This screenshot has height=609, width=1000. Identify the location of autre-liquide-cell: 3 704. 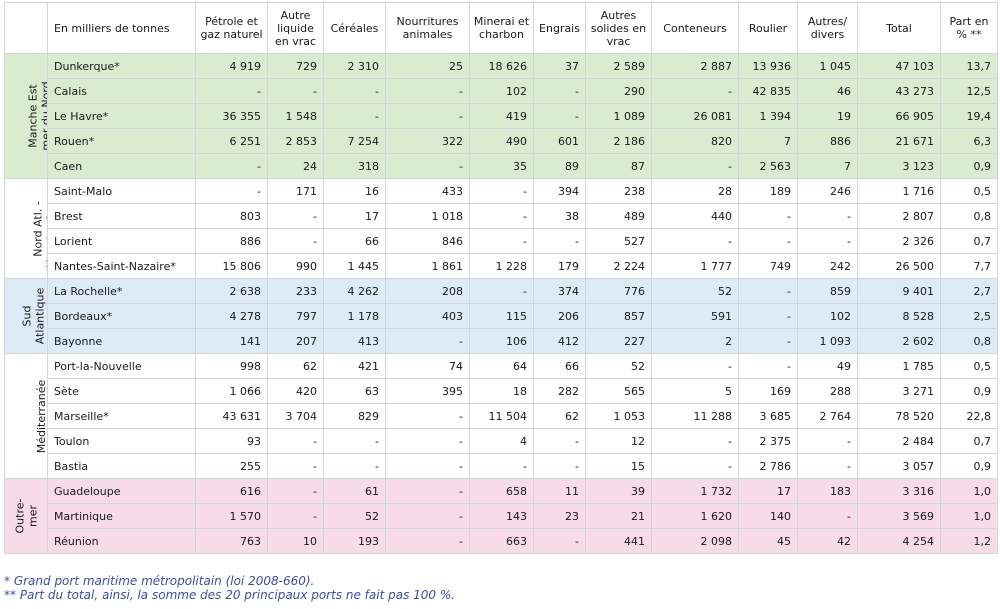
(295, 416).